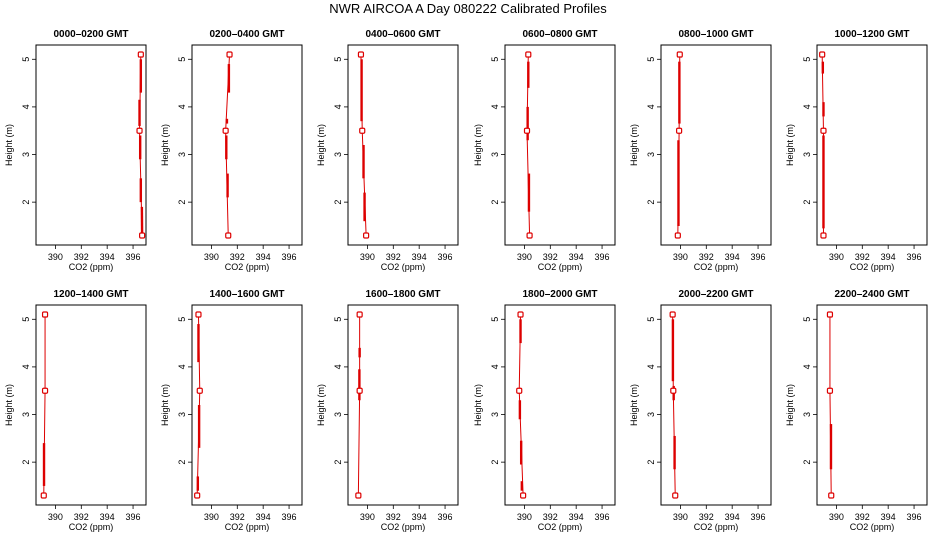  I want to click on panel-title: 2200–2400 GMT, so click(871, 294).